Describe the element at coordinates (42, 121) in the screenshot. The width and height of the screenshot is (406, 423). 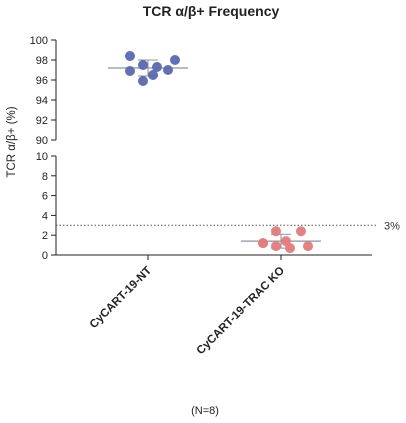
I see `y-tick-label: 92` at that location.